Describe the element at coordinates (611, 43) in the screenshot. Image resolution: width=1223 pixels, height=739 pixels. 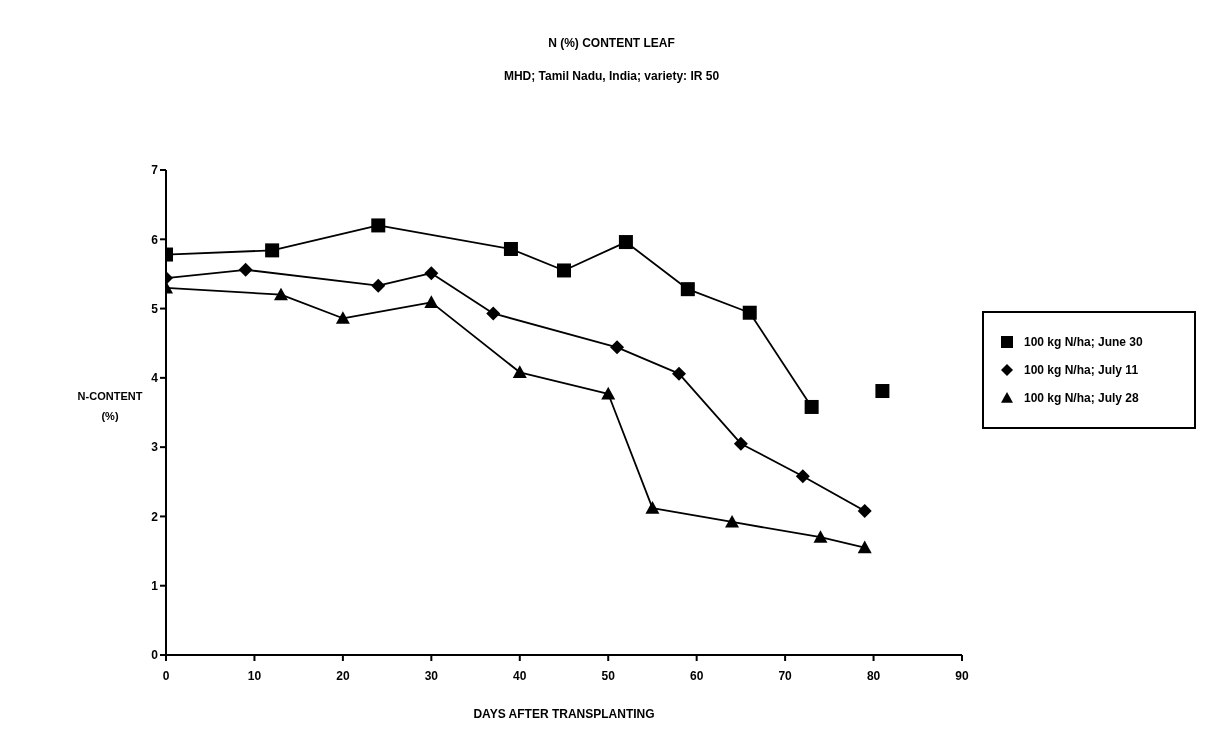
I see `chart-title: N (%) CONTENT LEAF` at that location.